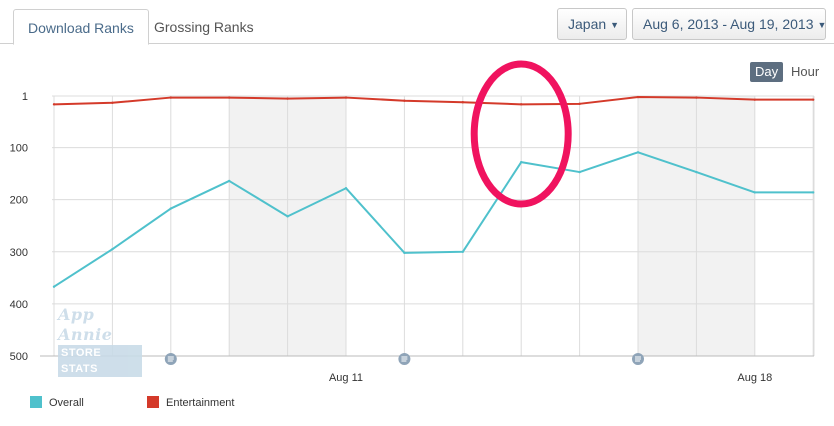  Describe the element at coordinates (25, 97) in the screenshot. I see `y-tick-label: 1` at that location.